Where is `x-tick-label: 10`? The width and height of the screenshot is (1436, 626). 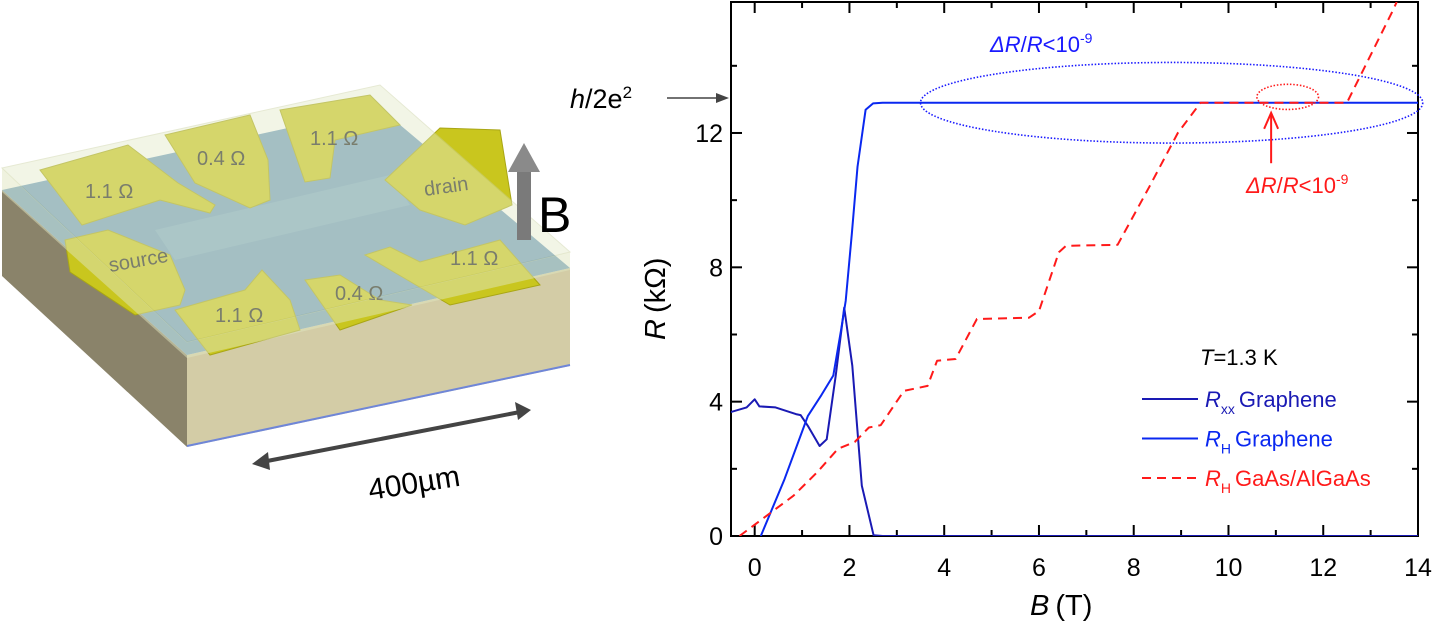
x-tick-label: 10 is located at coordinates (1229, 568).